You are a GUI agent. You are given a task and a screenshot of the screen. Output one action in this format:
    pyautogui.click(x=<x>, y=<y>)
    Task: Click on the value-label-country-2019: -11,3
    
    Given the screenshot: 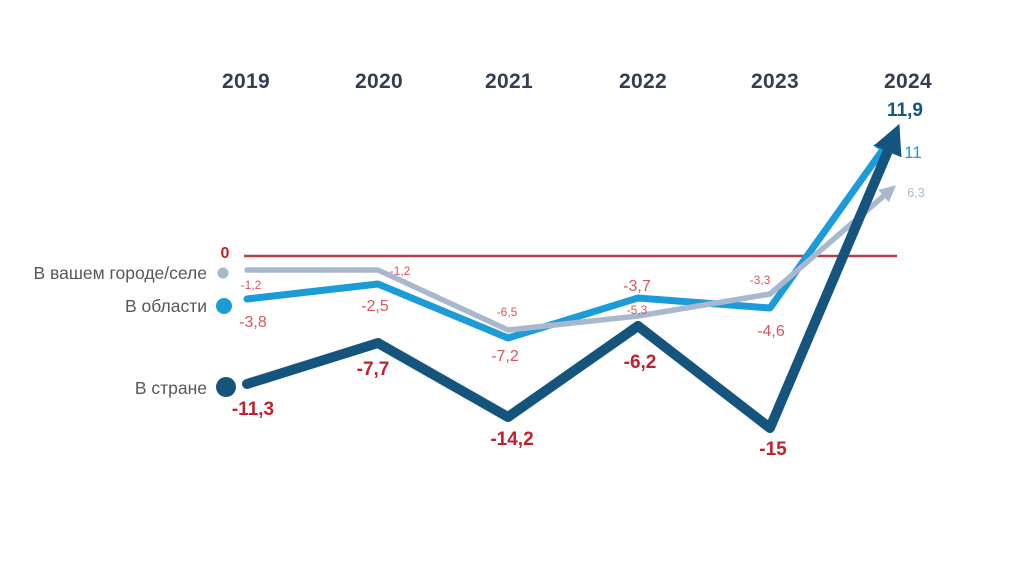 What is the action you would take?
    pyautogui.click(x=253, y=409)
    